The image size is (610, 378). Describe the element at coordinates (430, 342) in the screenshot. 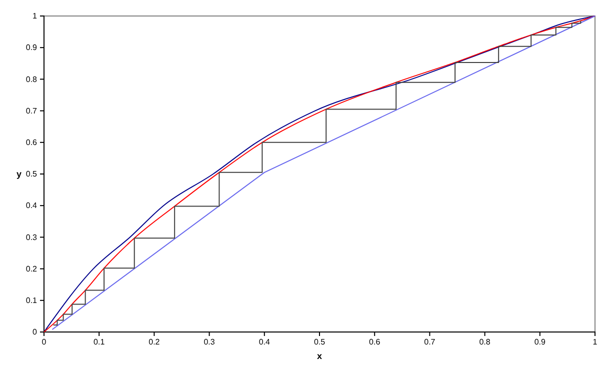

I see `x-tick-label: 0.7` at that location.